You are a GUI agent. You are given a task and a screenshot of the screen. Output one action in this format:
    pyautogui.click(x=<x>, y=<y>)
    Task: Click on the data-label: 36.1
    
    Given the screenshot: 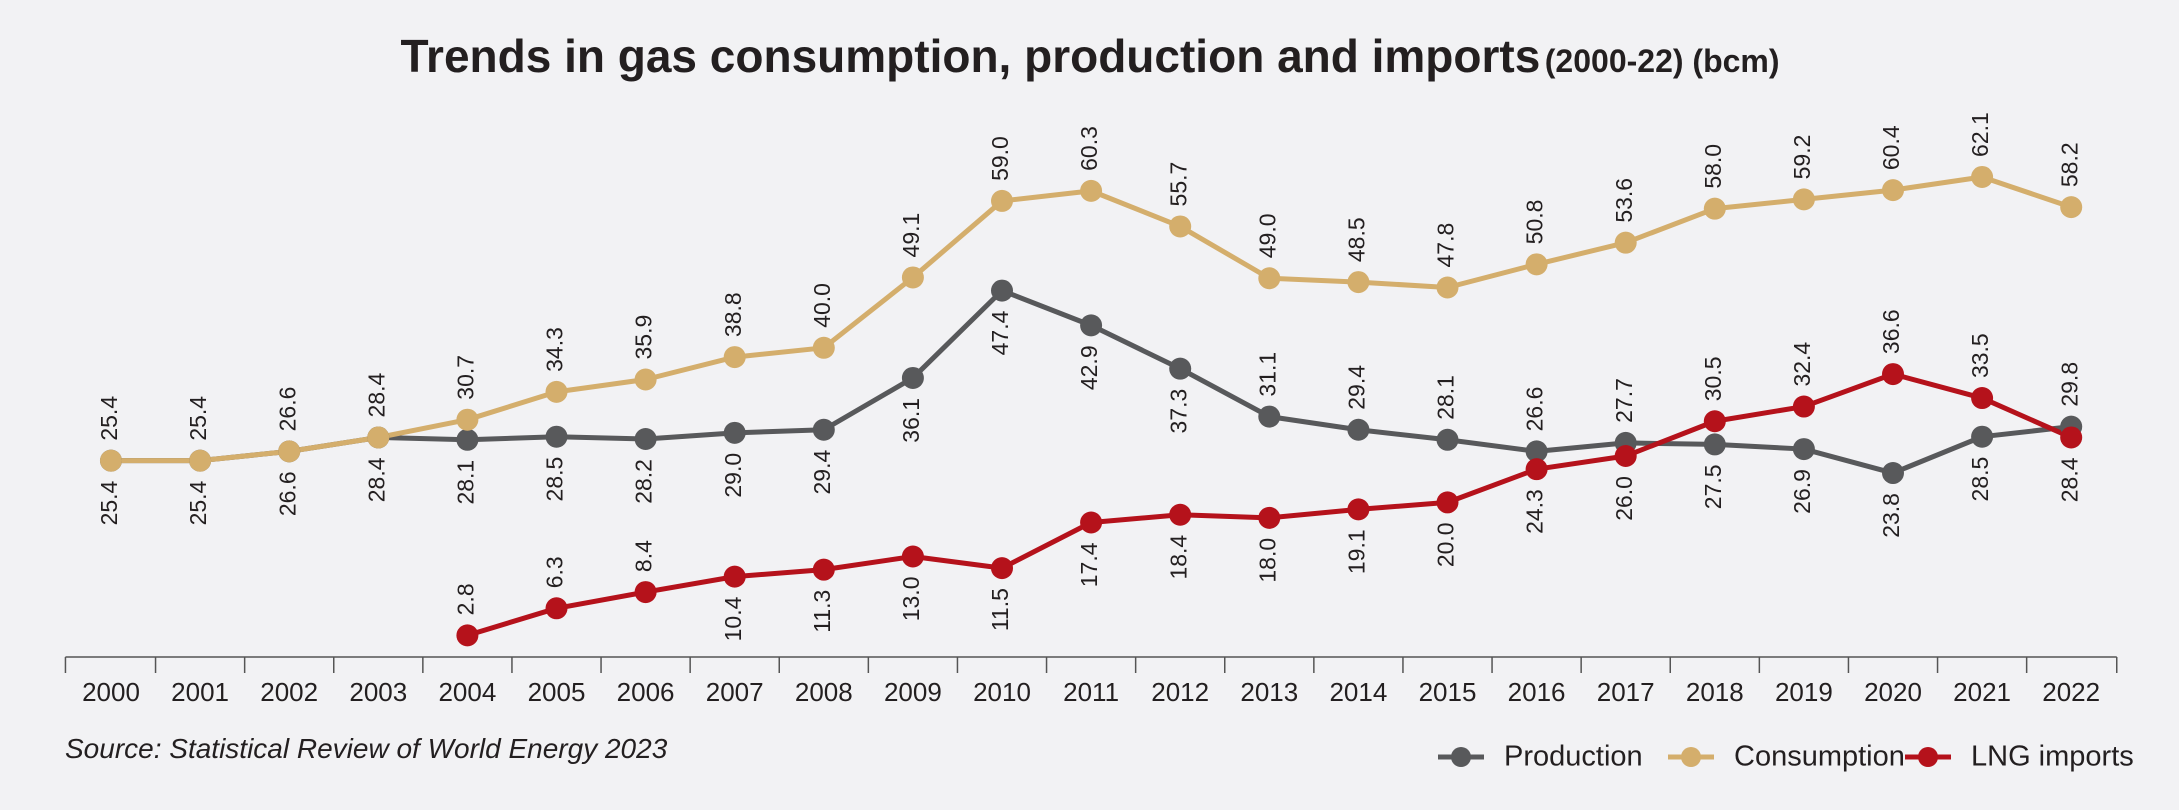 What is the action you would take?
    pyautogui.click(x=911, y=420)
    